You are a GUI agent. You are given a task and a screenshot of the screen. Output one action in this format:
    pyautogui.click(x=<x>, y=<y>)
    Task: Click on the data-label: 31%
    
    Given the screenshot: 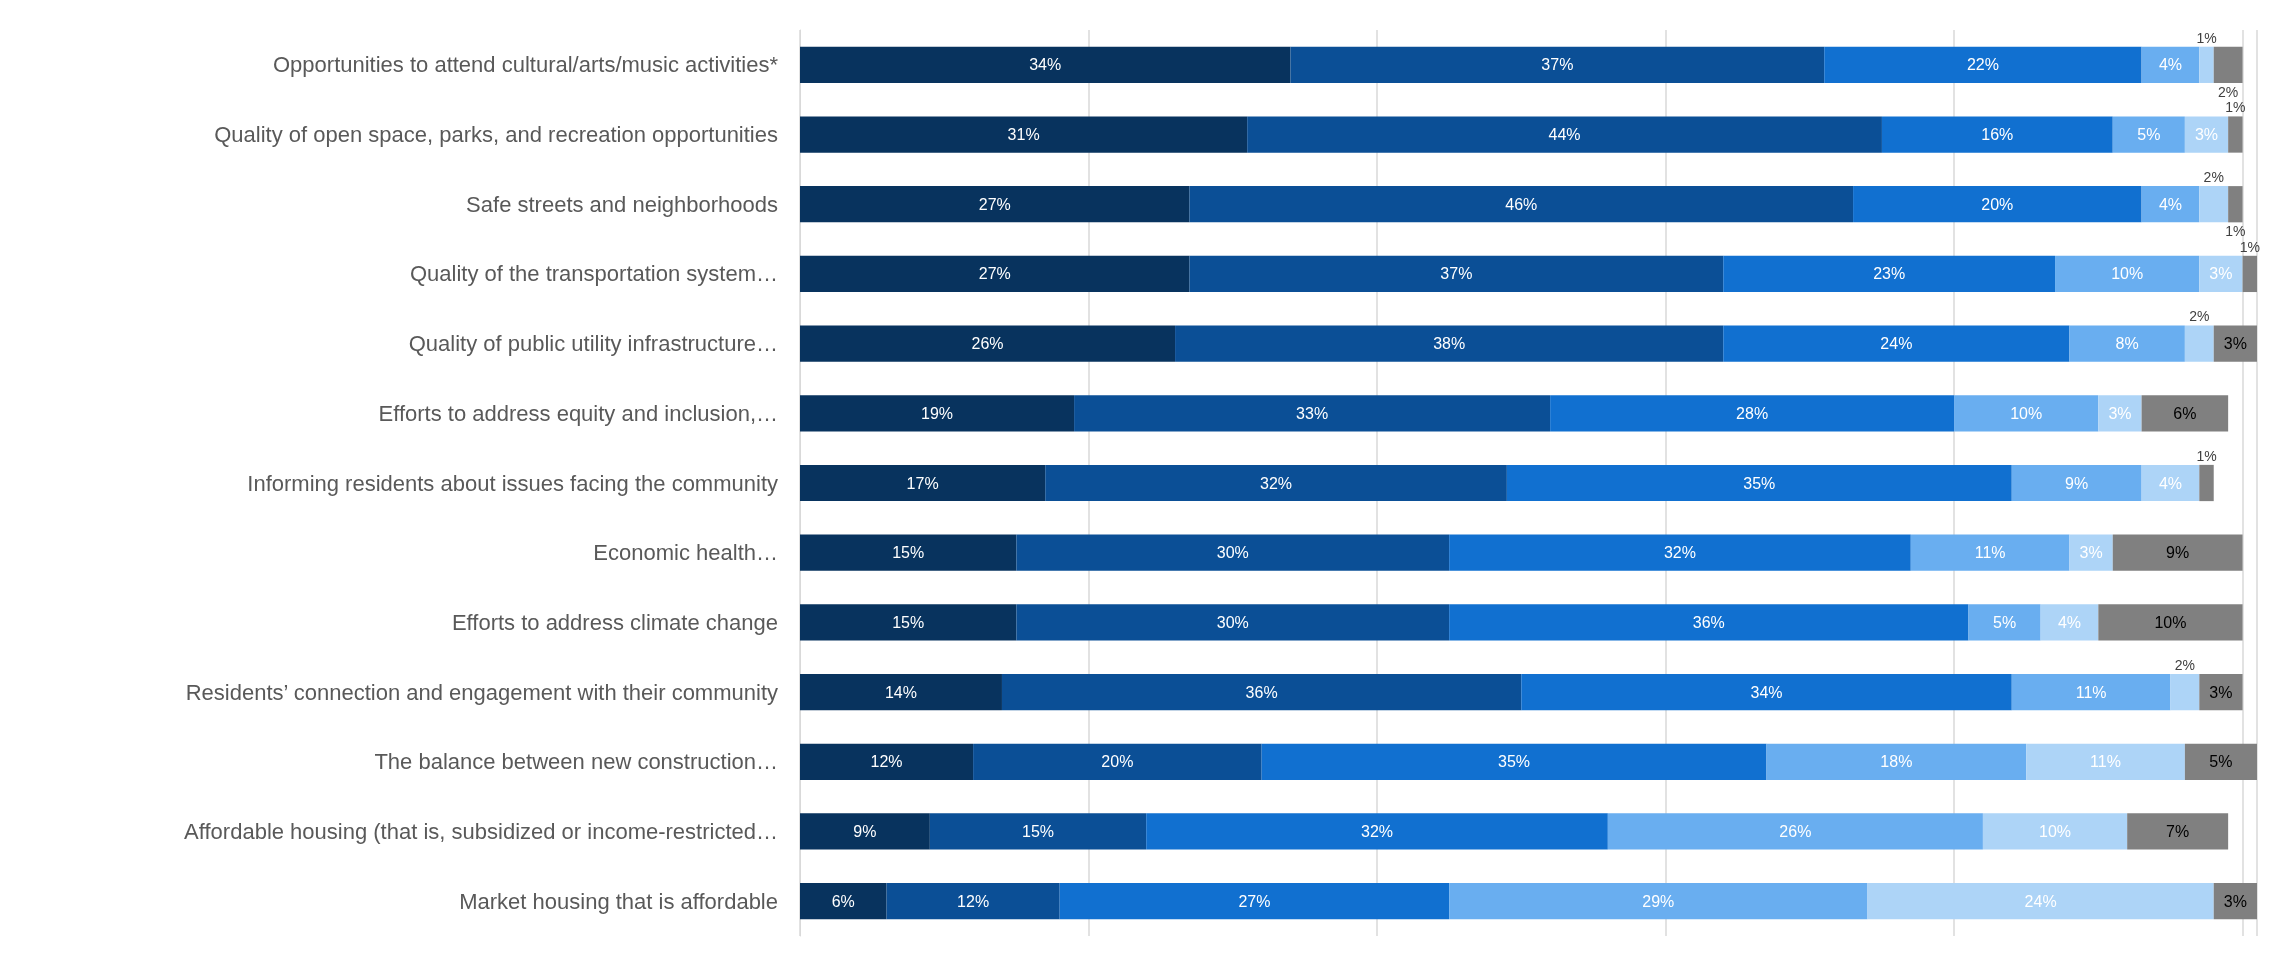 What is the action you would take?
    pyautogui.click(x=1023, y=135)
    